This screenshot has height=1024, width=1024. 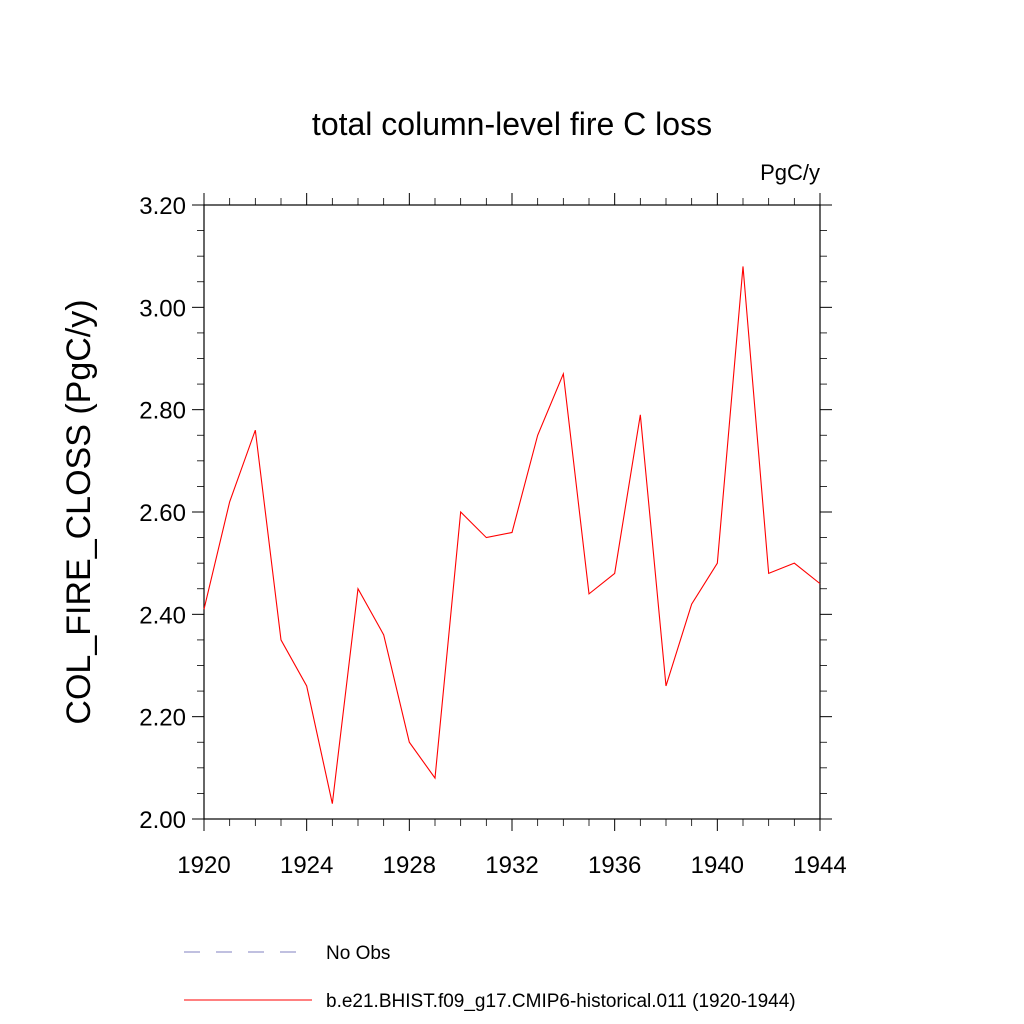 What do you see at coordinates (306, 865) in the screenshot?
I see `x-tick-label: 1924` at bounding box center [306, 865].